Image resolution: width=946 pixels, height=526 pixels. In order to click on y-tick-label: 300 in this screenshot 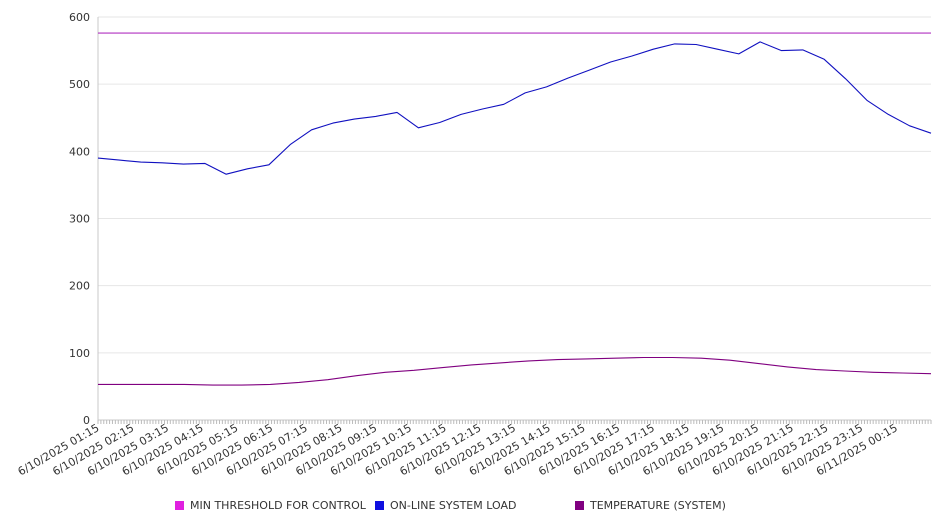, I will do `click(79, 219)`.